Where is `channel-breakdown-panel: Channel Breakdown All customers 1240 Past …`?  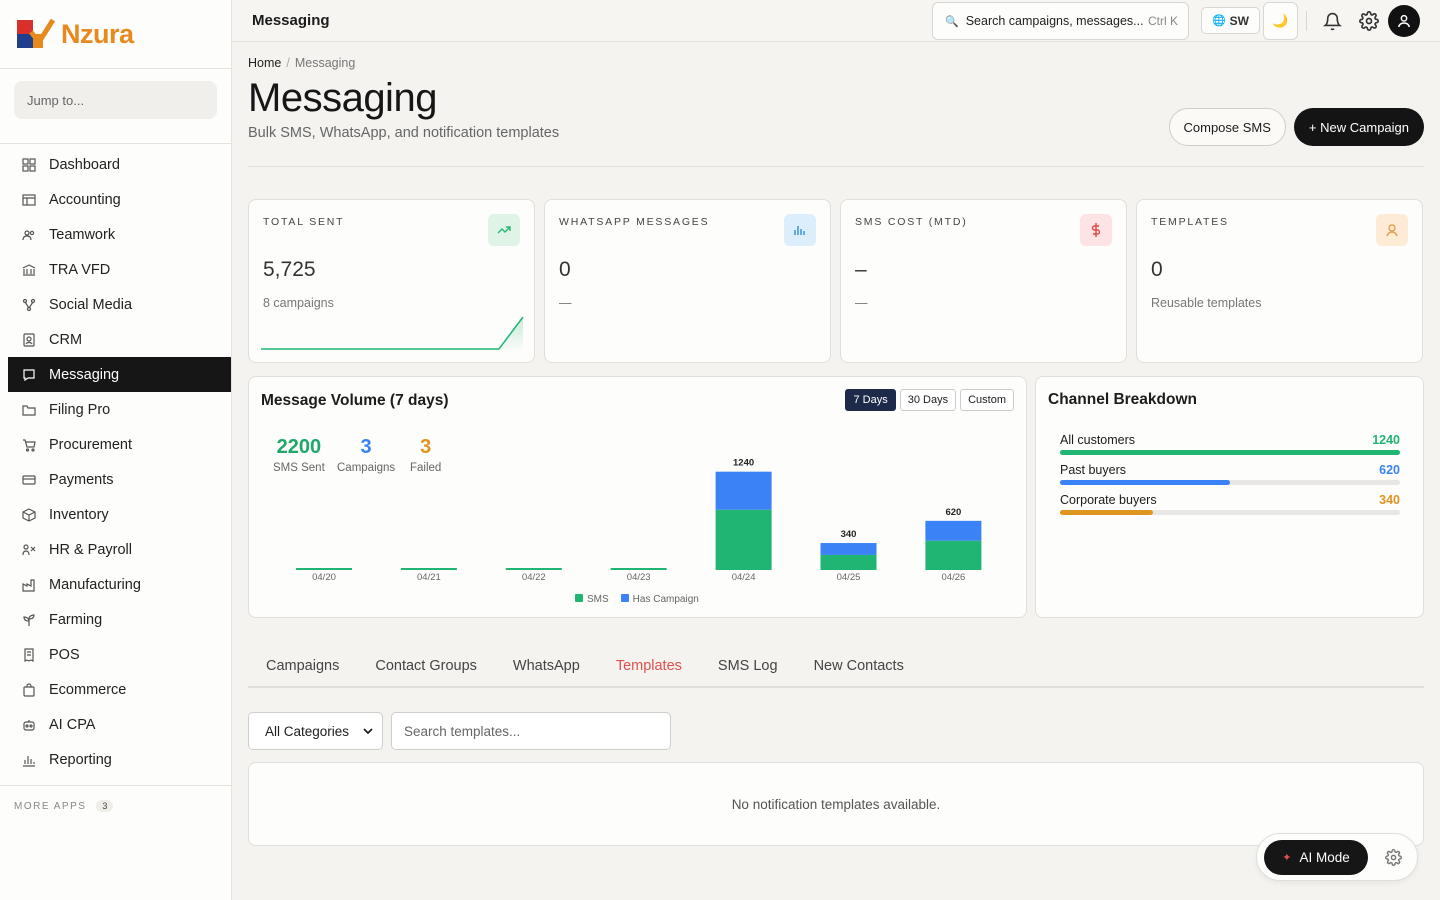
channel-breakdown-panel: Channel Breakdown All customers 1240 Past … is located at coordinates (1229, 497).